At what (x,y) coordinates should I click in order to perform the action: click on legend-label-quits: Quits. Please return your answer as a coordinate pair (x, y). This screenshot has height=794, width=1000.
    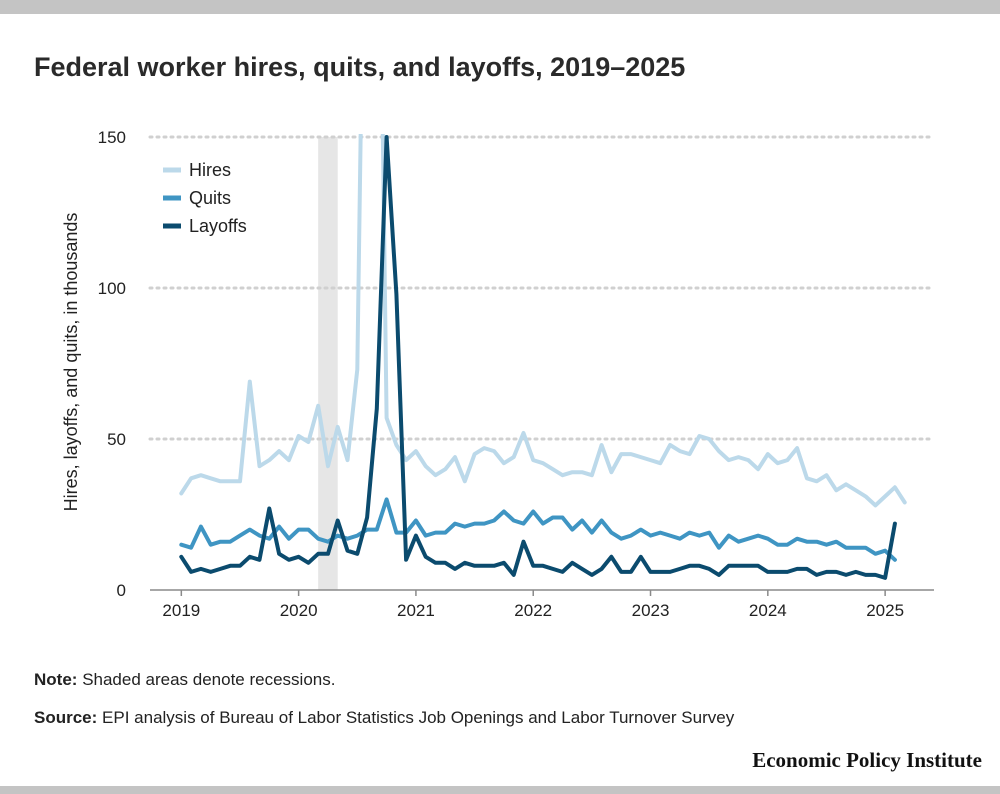
    Looking at the image, I should click on (210, 198).